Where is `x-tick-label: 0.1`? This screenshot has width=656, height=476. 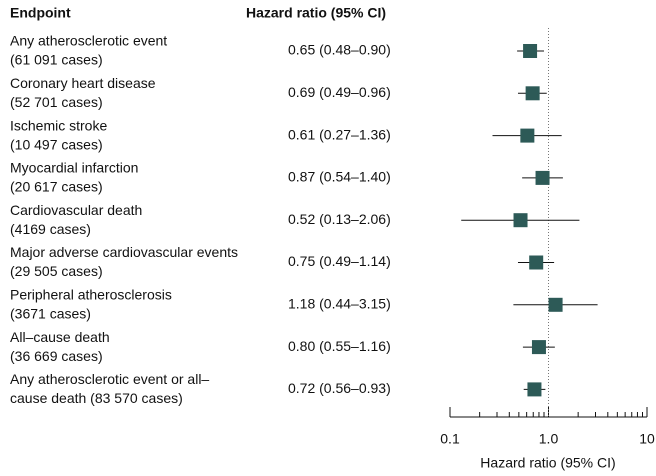 x-tick-label: 0.1 is located at coordinates (450, 439).